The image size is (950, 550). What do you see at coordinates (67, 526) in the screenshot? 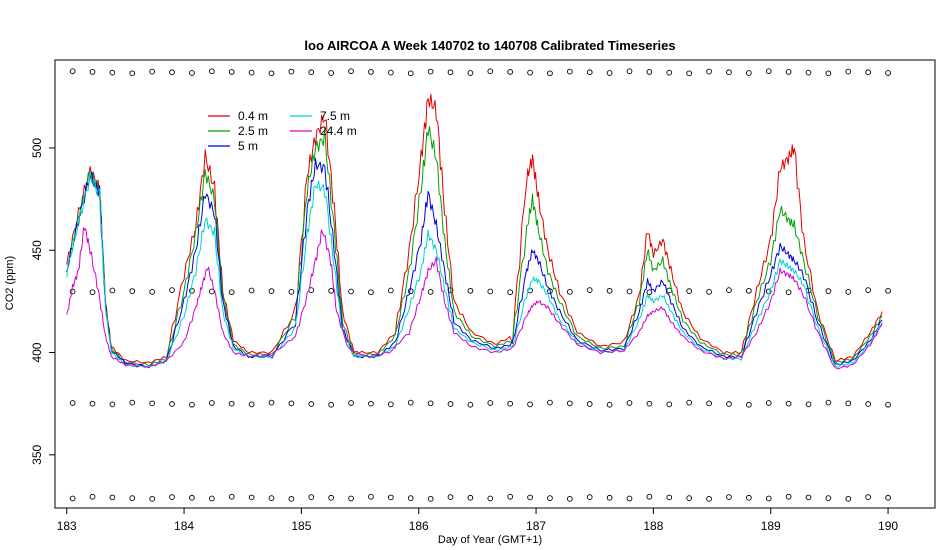
I see `x-tick-label: 183` at bounding box center [67, 526].